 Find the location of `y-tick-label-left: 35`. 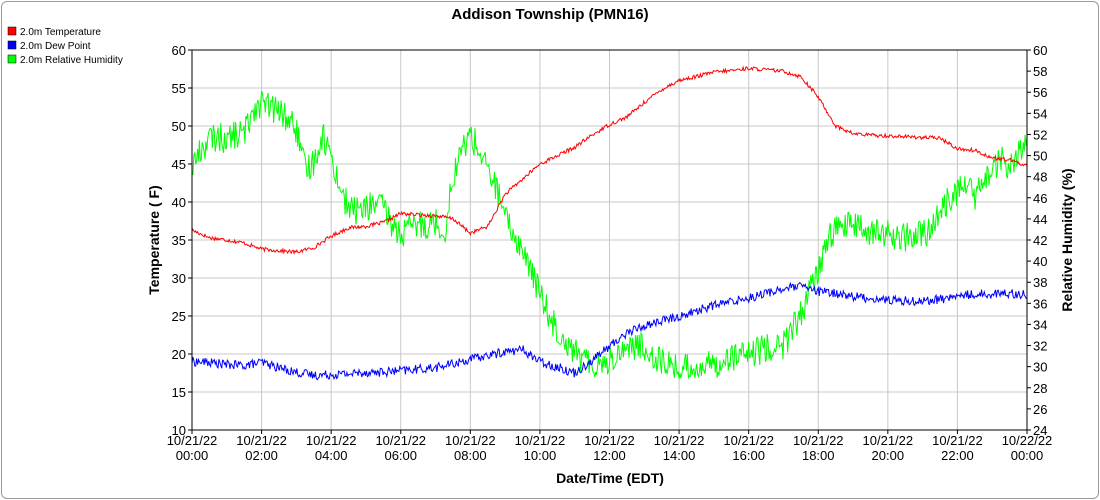

y-tick-label-left: 35 is located at coordinates (179, 240).